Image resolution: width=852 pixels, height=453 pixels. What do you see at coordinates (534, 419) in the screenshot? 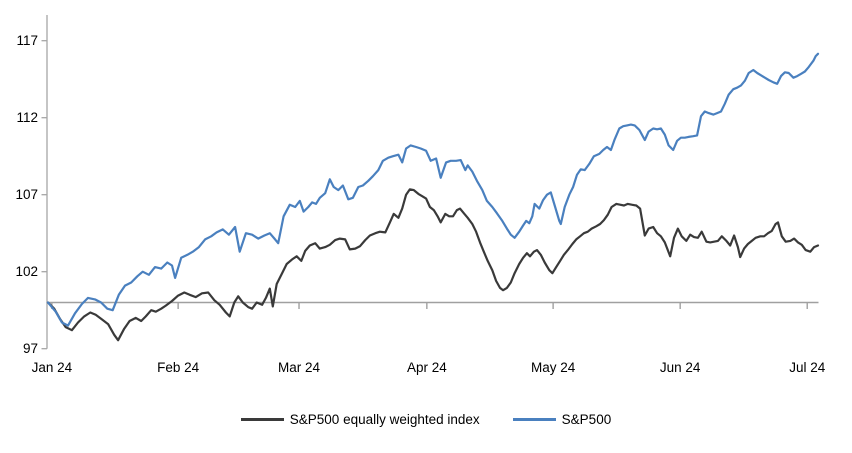
I see `sp500-line-swatch` at bounding box center [534, 419].